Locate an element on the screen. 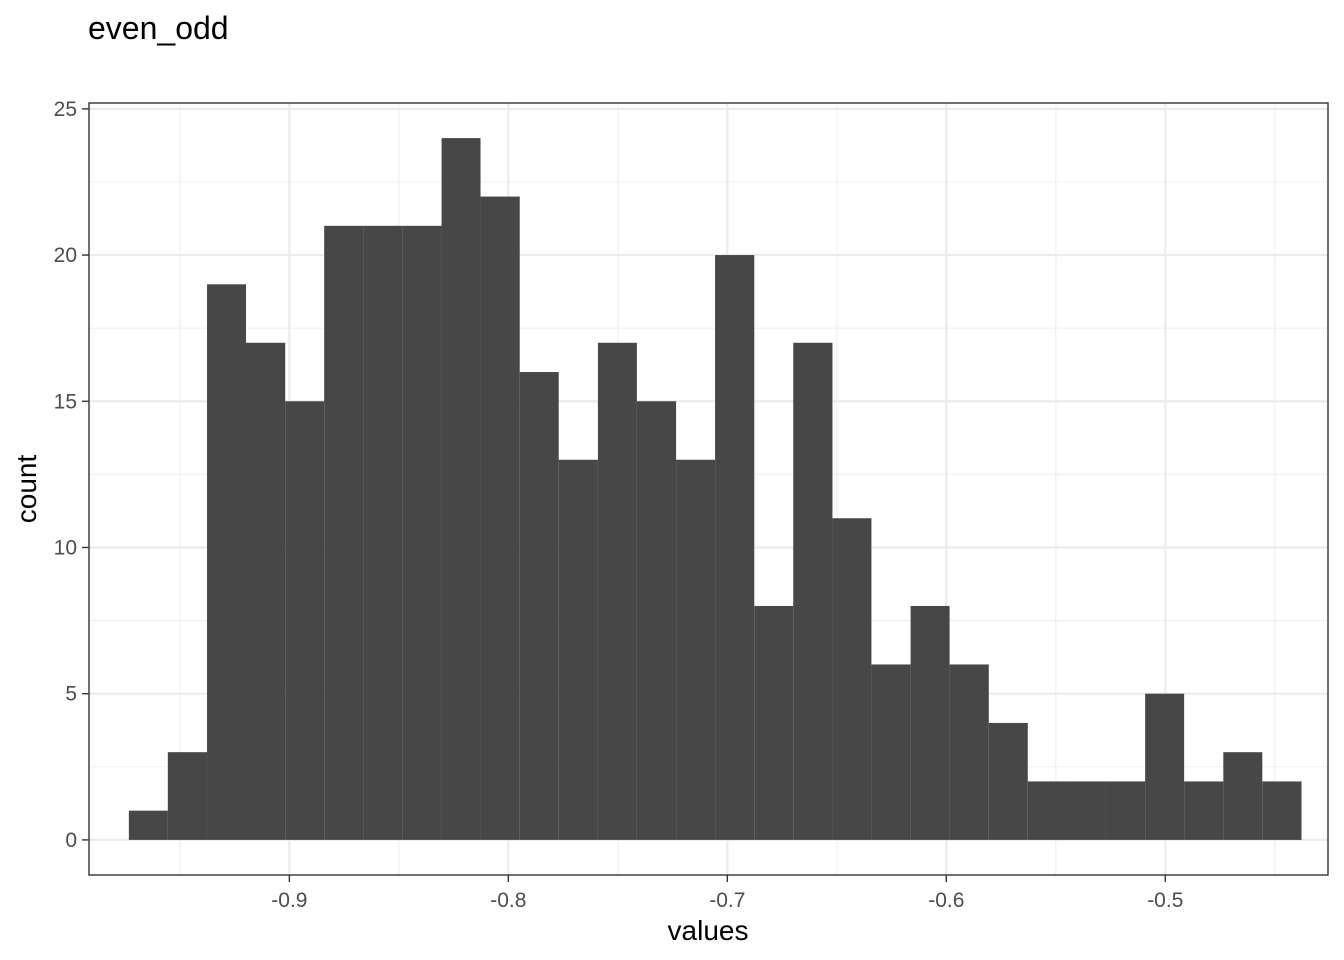  y-tick-label: 20 is located at coordinates (65, 255).